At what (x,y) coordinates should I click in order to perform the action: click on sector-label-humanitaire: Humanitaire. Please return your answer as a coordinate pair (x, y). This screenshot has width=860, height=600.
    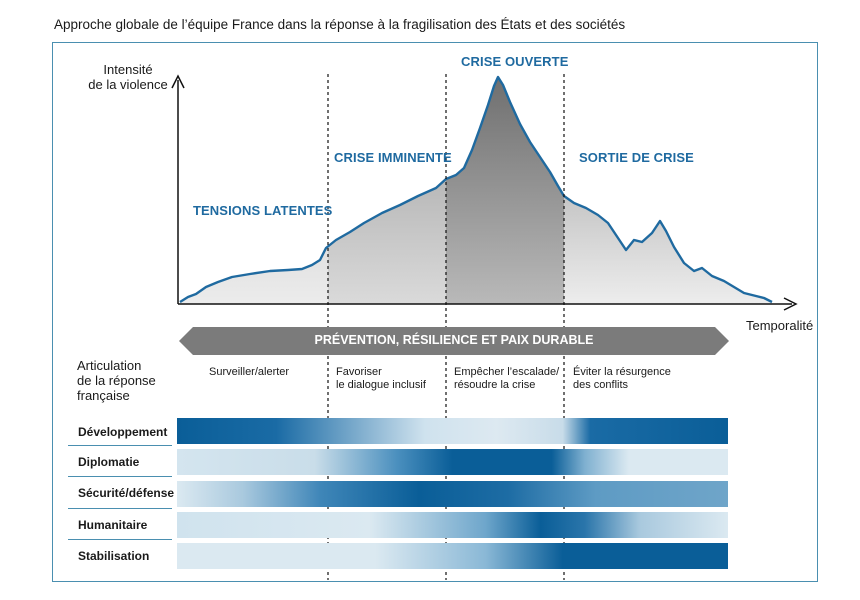
    Looking at the image, I should click on (113, 525).